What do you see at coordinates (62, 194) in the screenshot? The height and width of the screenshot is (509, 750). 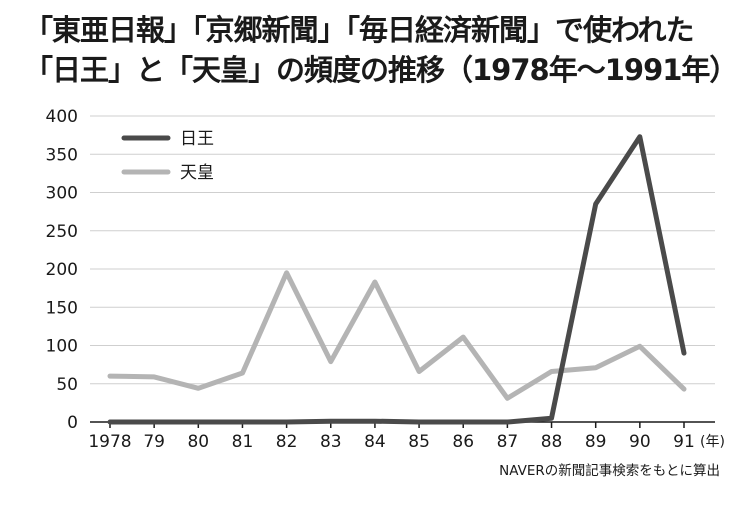 I see `y-tick-label: 300` at bounding box center [62, 194].